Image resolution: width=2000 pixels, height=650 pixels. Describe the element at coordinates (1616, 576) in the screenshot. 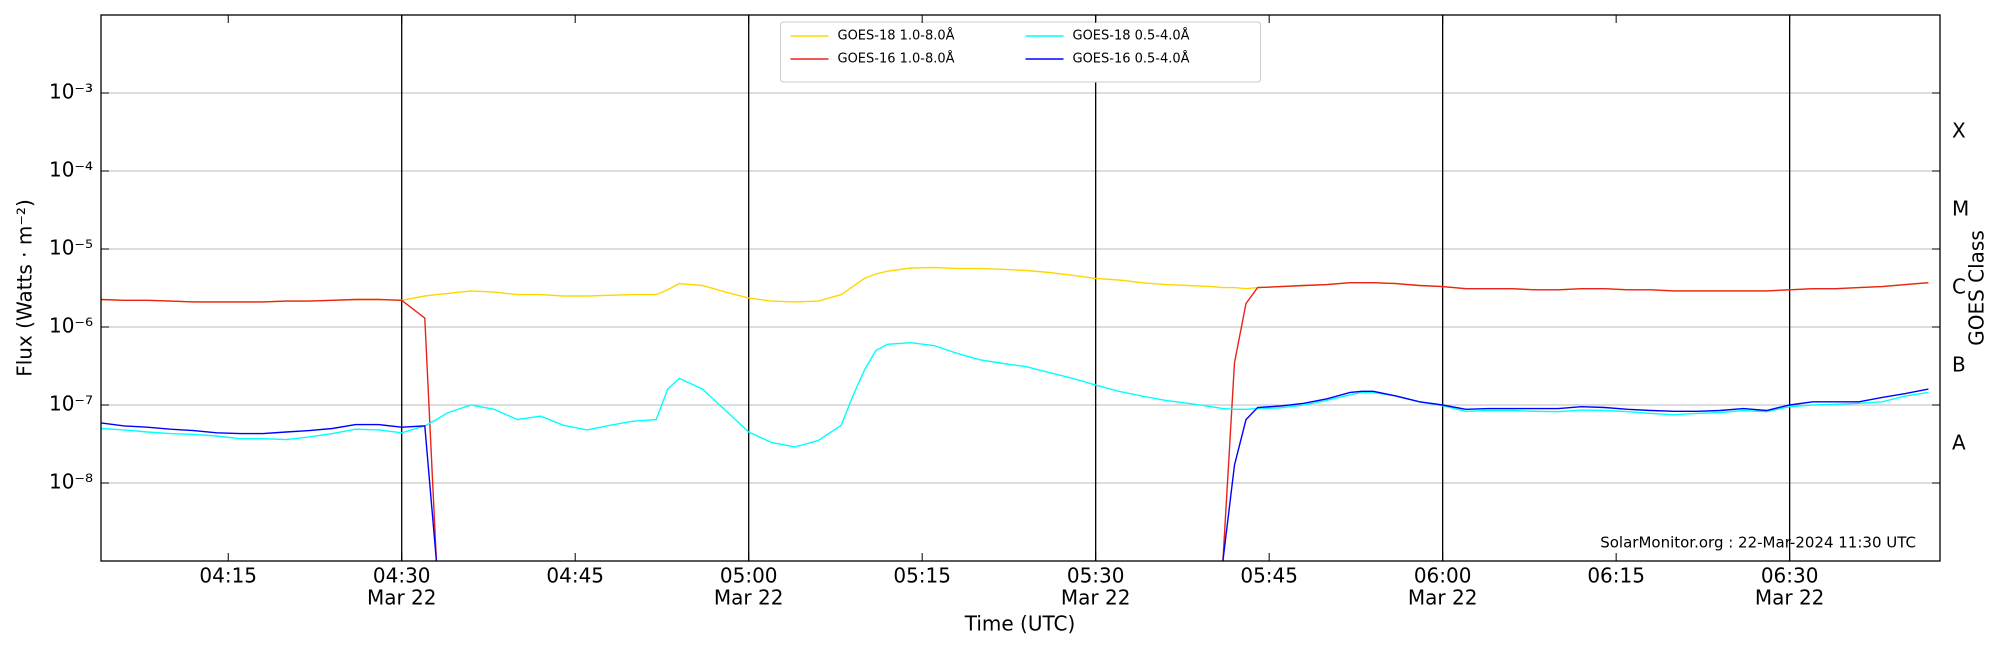

I see `x-tick-label: 06:15` at that location.